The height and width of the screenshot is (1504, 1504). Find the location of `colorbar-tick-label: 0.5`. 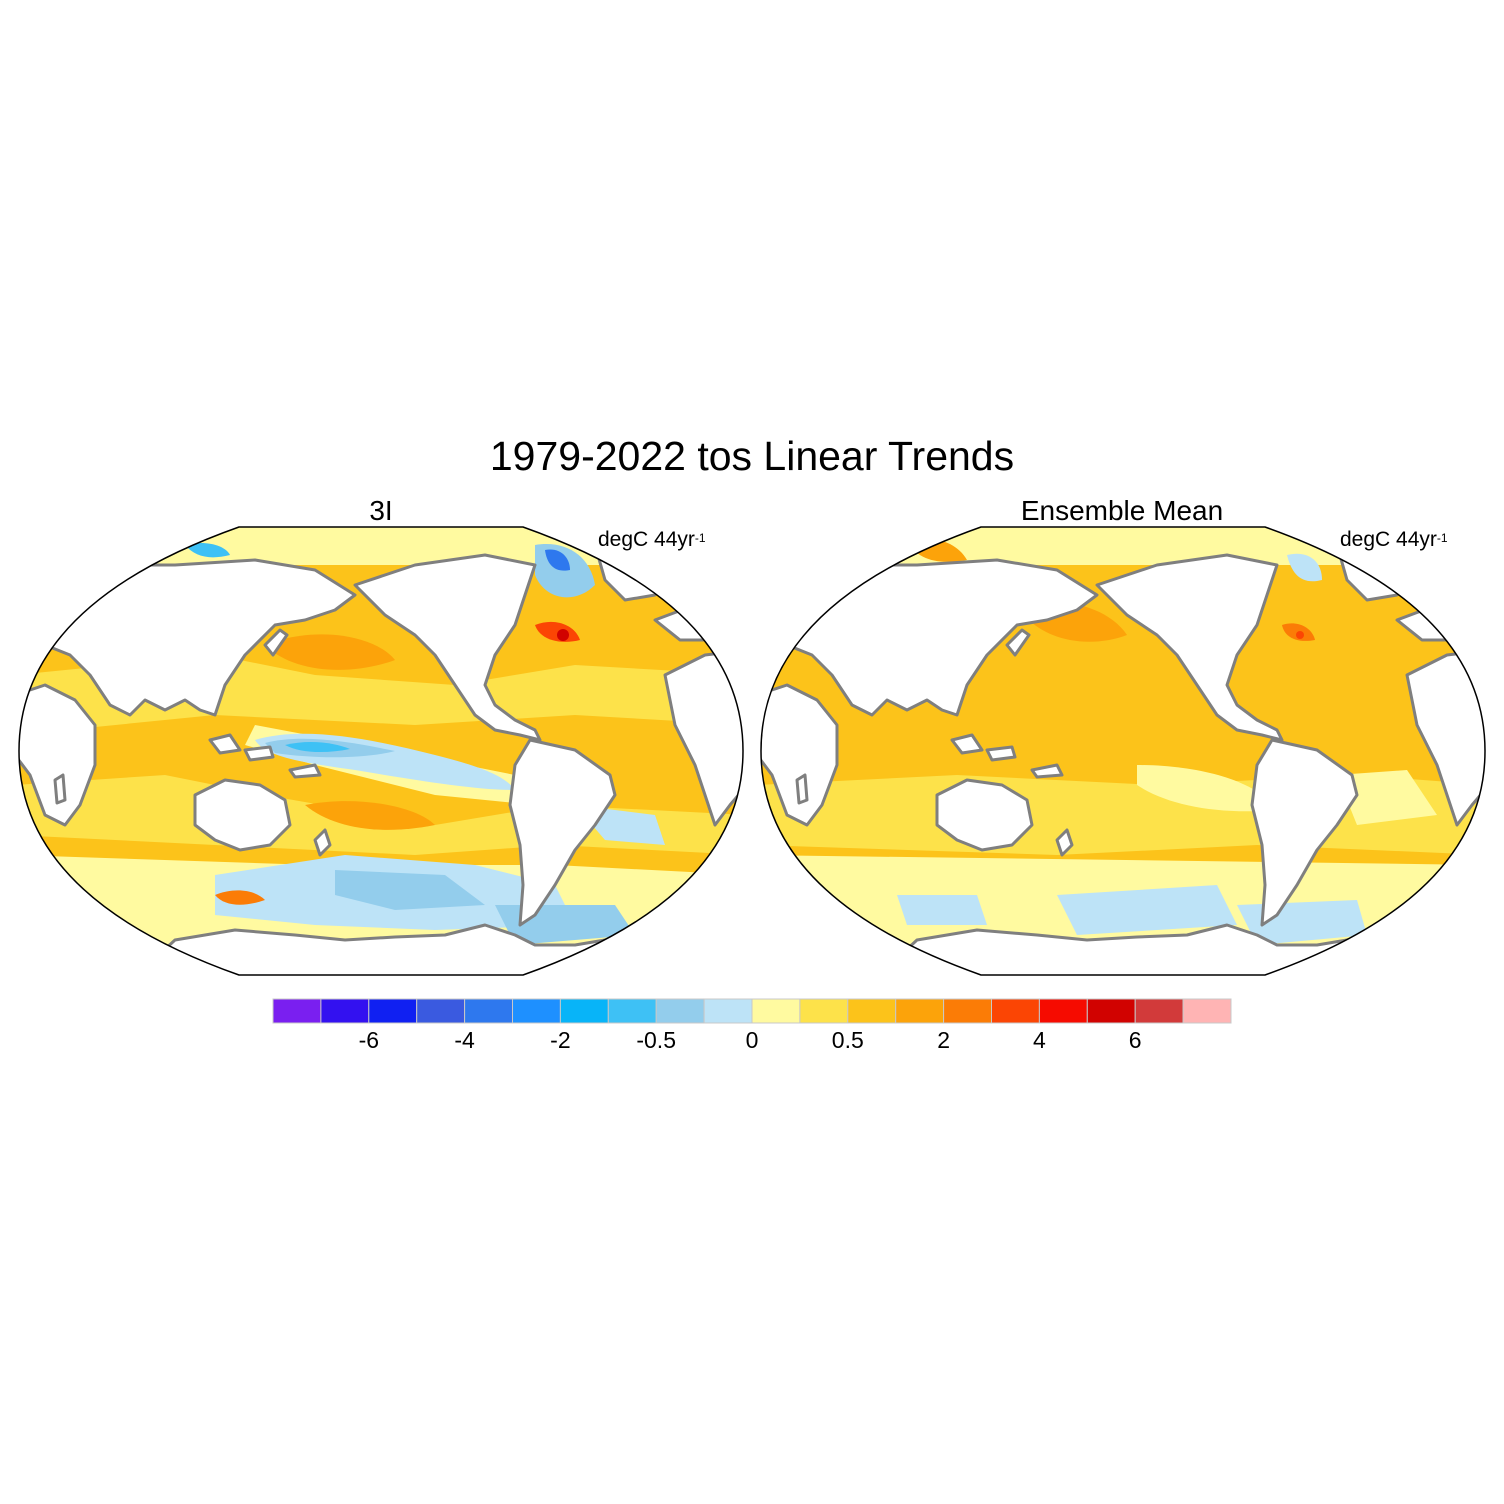

colorbar-tick-label: 0.5 is located at coordinates (847, 1040).